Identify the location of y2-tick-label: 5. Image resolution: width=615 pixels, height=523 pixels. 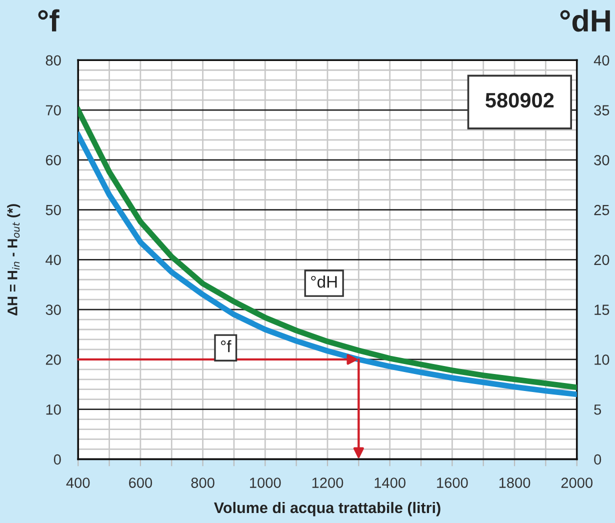
(598, 409).